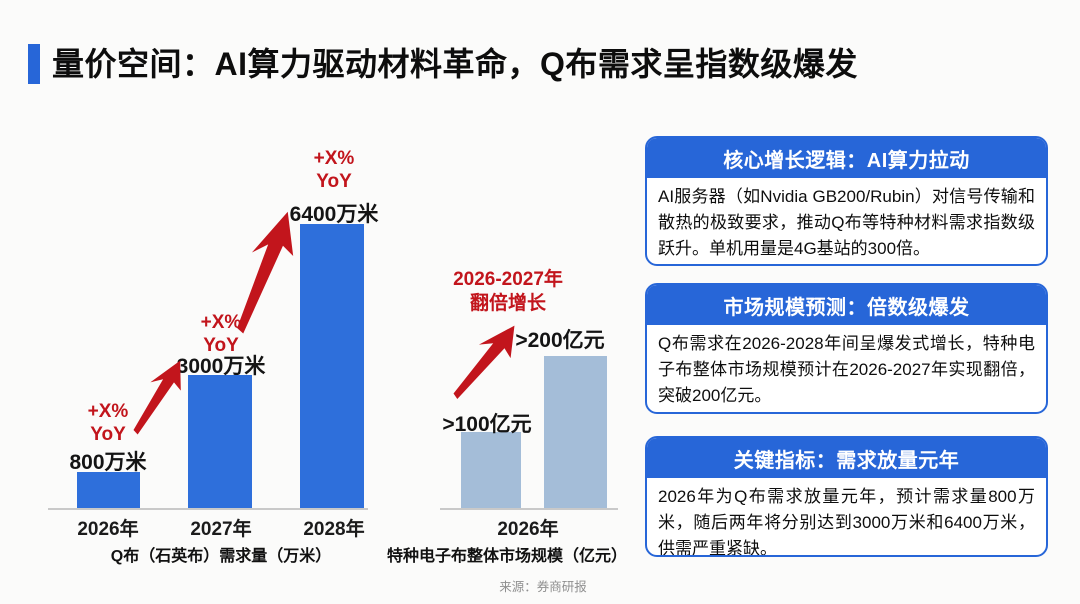  Describe the element at coordinates (529, 509) in the screenshot. I see `mid-chart-baseline` at that location.